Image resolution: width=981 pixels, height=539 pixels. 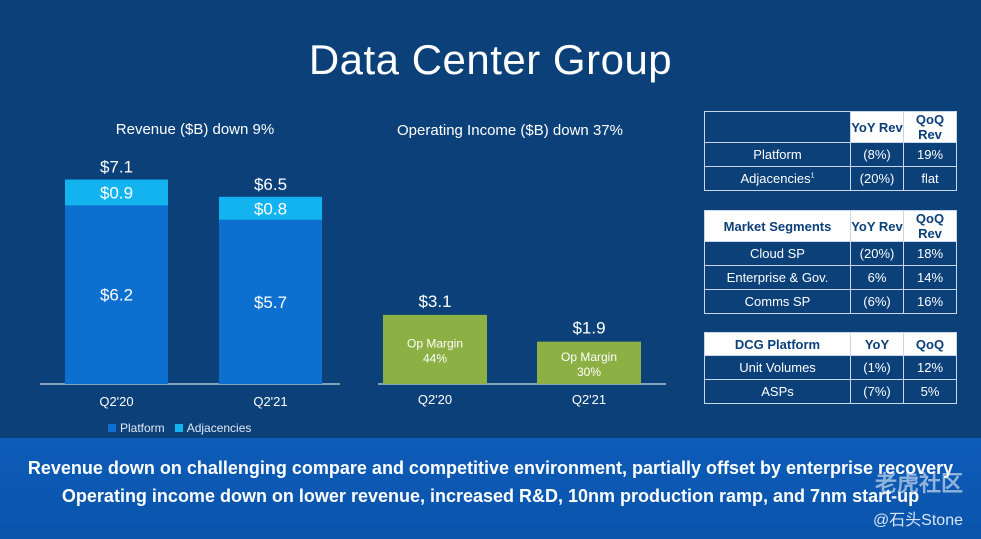 I want to click on table-cell-yoy: (8%), so click(x=877, y=154).